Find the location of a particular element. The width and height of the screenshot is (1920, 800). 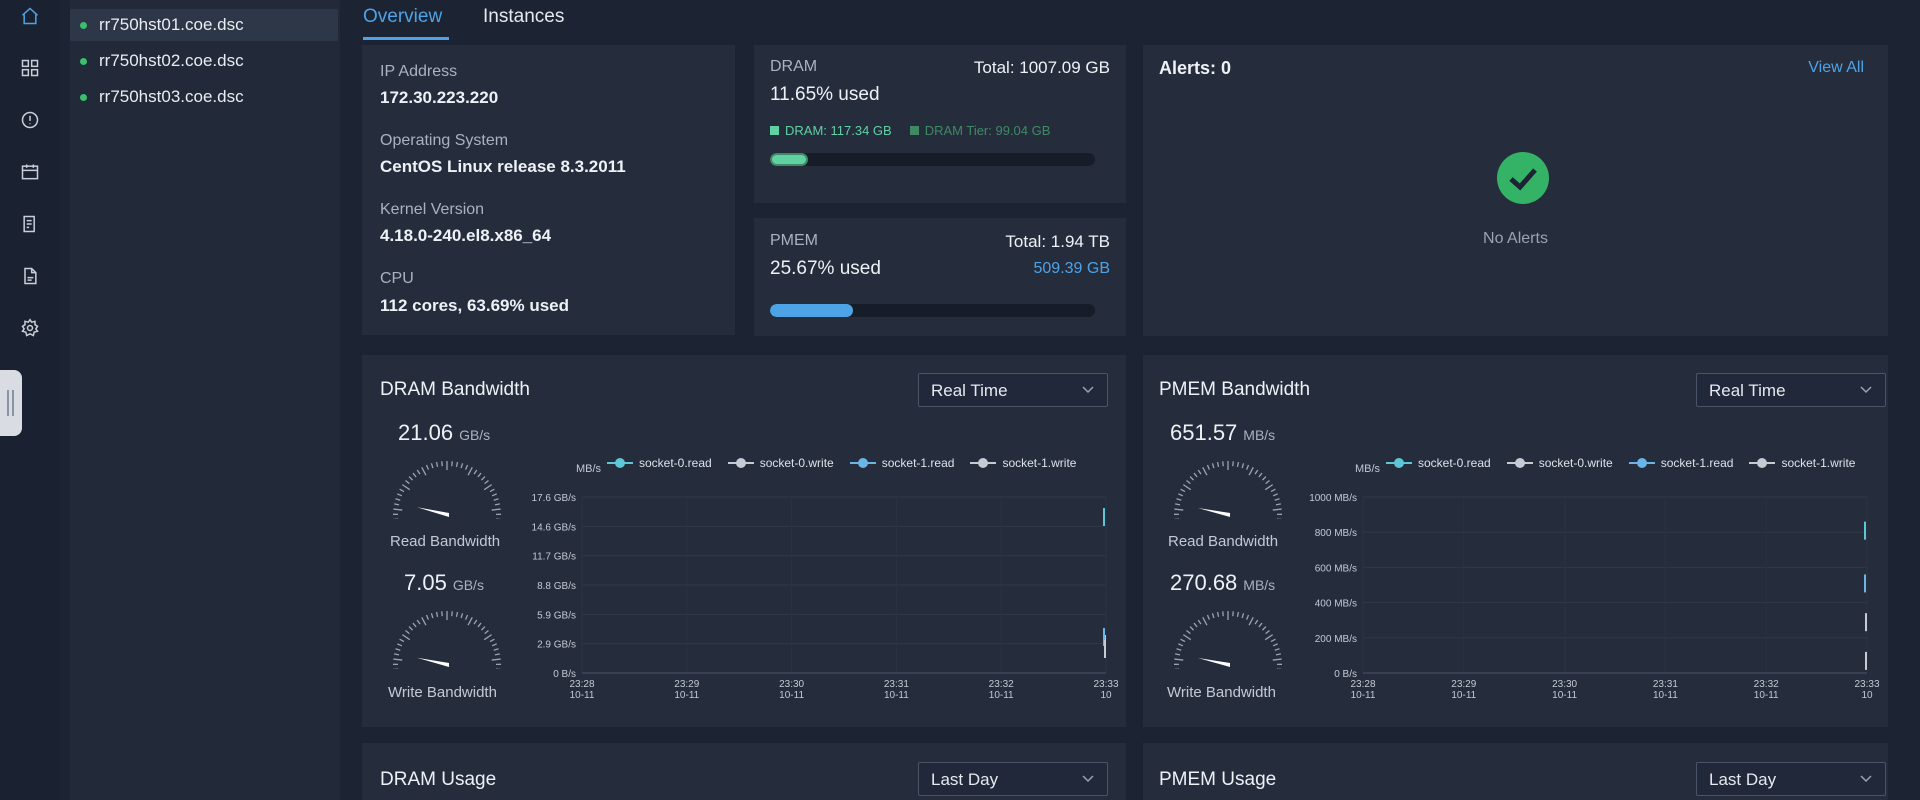

y-tick-label: 400 MB/s is located at coordinates (1336, 604).